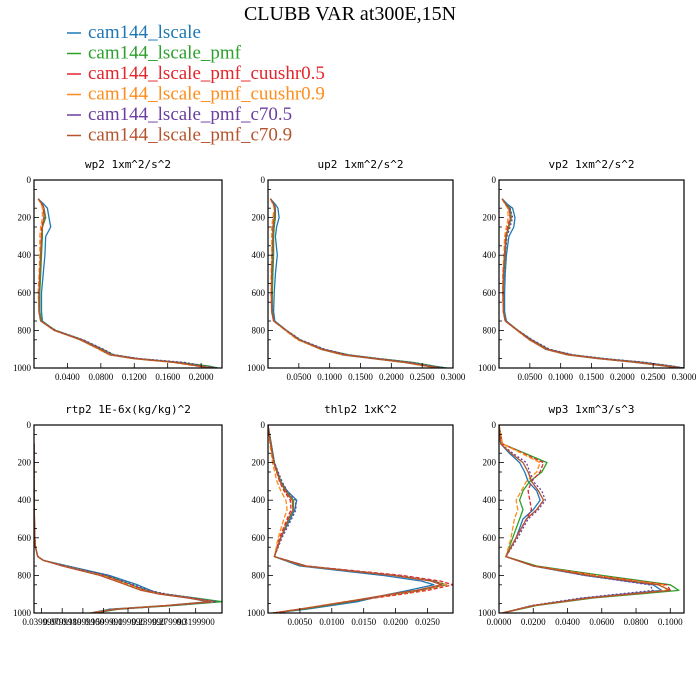 The height and width of the screenshot is (700, 700). Describe the element at coordinates (144, 32) in the screenshot. I see `legend-entry: cam144_lscale` at that location.